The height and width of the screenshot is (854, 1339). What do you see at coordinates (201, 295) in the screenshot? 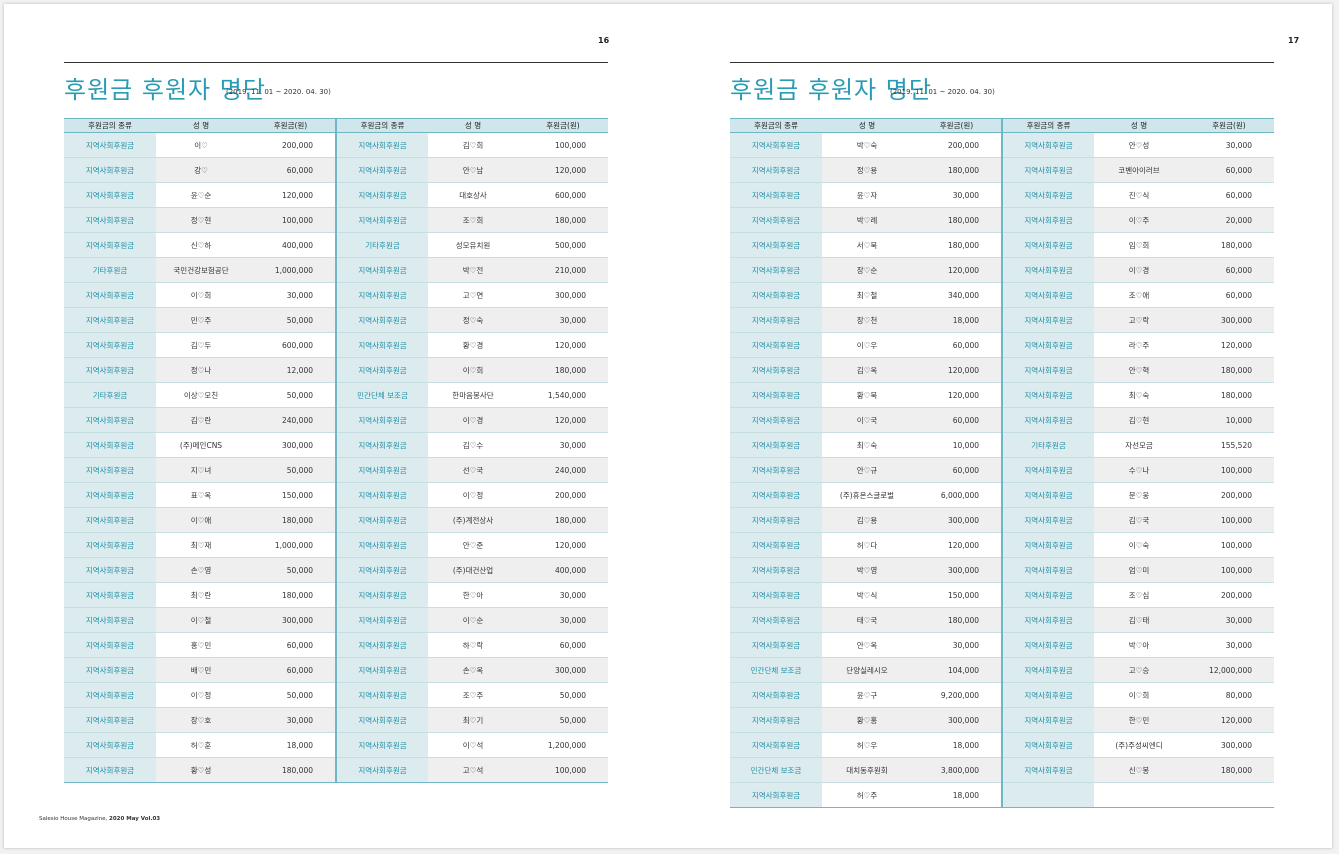
I see `donor-name: 이♡희` at bounding box center [201, 295].